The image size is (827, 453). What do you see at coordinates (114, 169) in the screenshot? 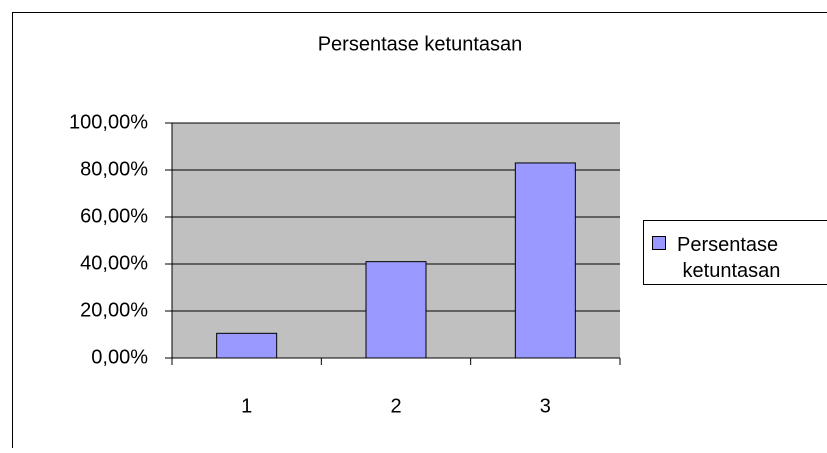
I see `y-tick-label: 80,00%` at bounding box center [114, 169].